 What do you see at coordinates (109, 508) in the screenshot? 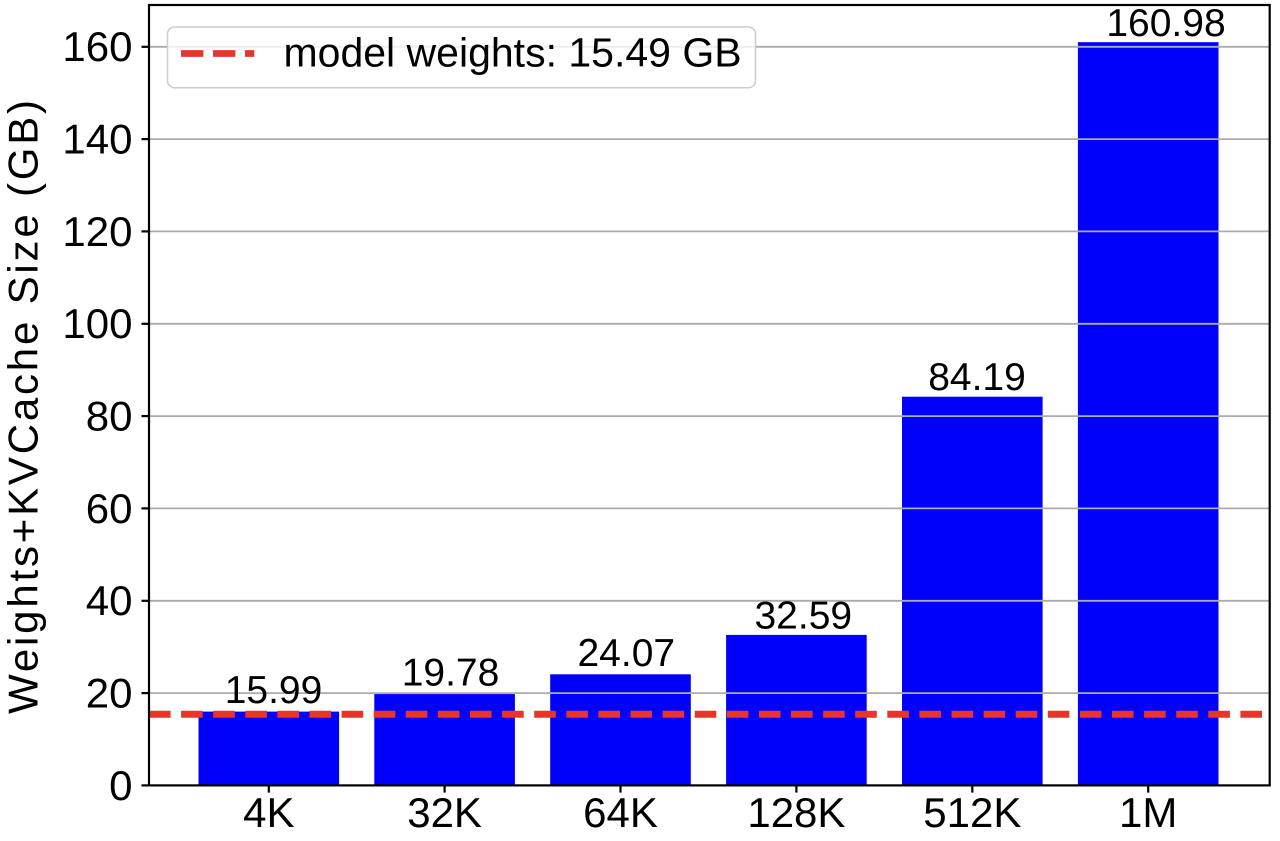
I see `svg-text: 60` at bounding box center [109, 508].